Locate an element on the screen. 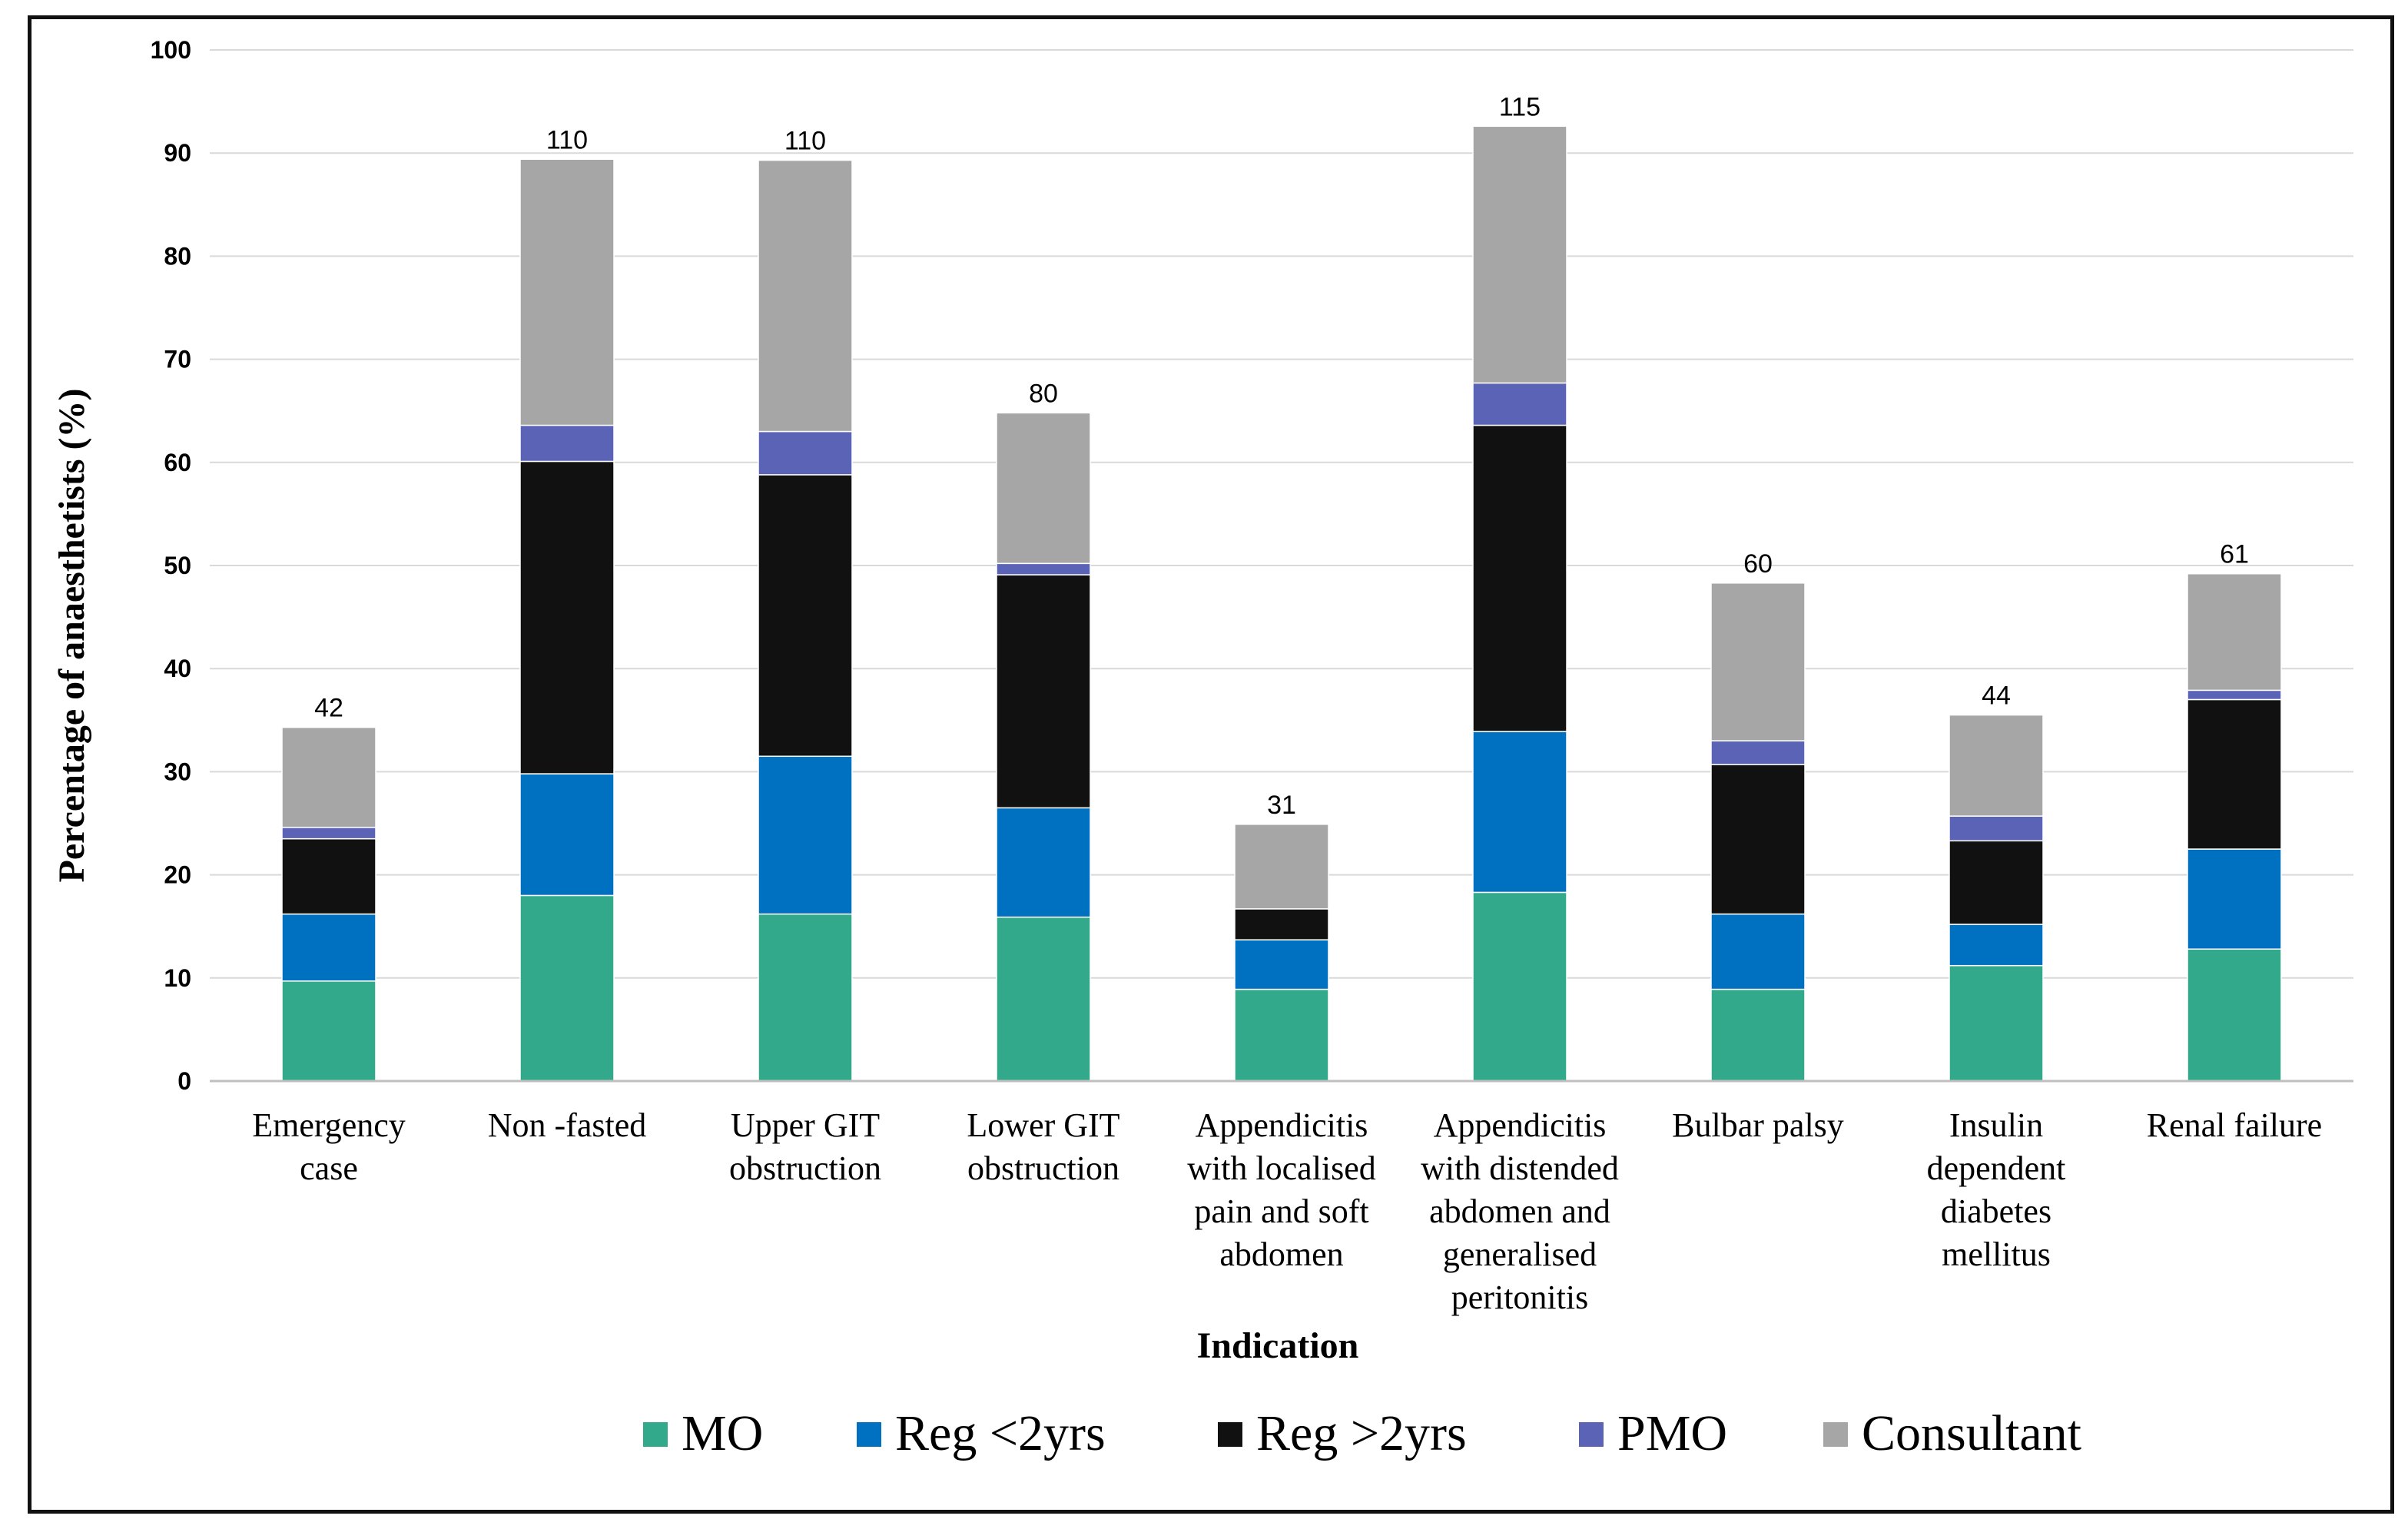 The height and width of the screenshot is (1529, 2408). bar-total-label: 42 is located at coordinates (329, 708).